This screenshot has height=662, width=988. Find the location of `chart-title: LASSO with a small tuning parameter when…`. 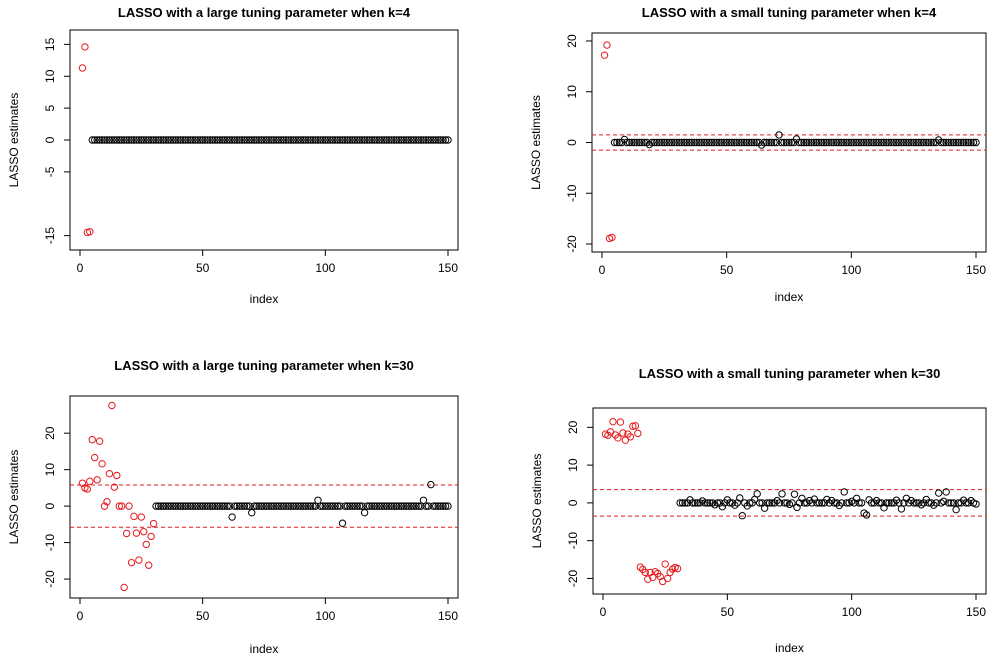

chart-title: LASSO with a small tuning parameter when… is located at coordinates (789, 12).